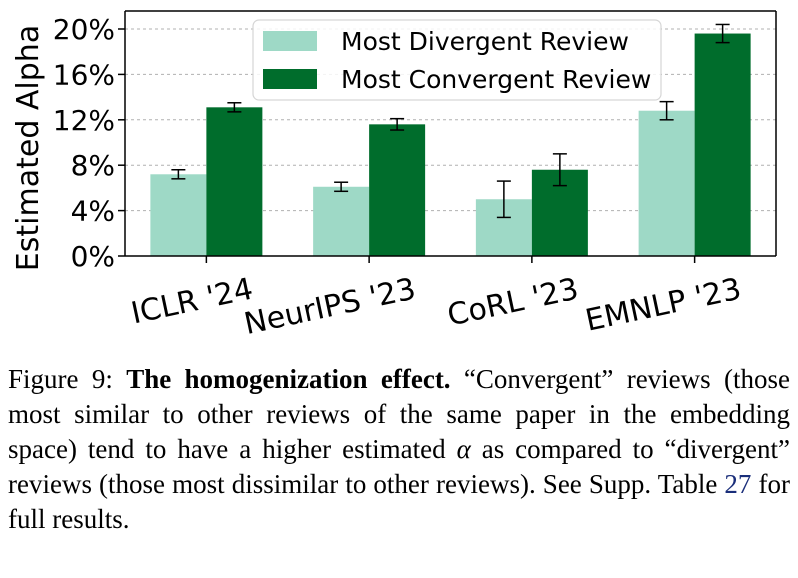 Image resolution: width=798 pixels, height=578 pixels. Describe the element at coordinates (463, 449) in the screenshot. I see `alpha-symbol: α` at that location.